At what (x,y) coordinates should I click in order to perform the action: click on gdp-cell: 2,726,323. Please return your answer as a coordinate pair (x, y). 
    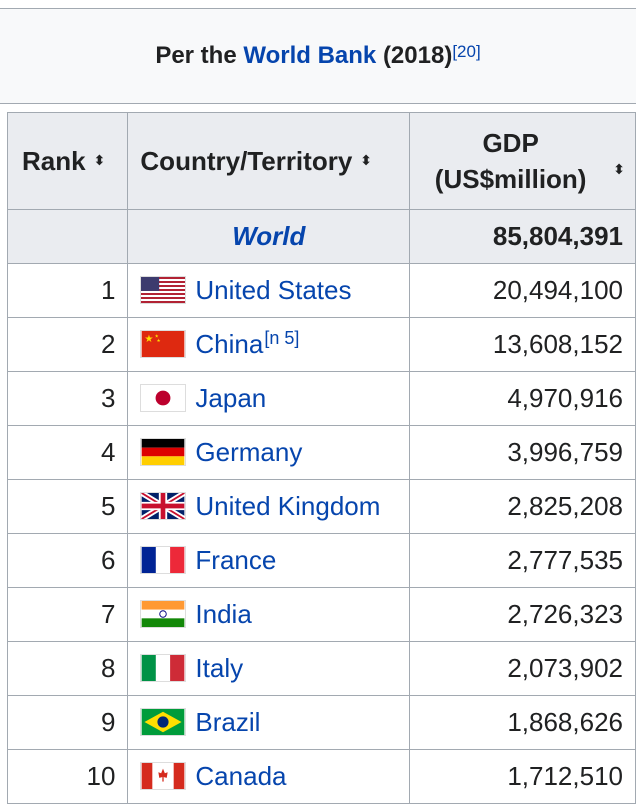
    Looking at the image, I should click on (522, 614).